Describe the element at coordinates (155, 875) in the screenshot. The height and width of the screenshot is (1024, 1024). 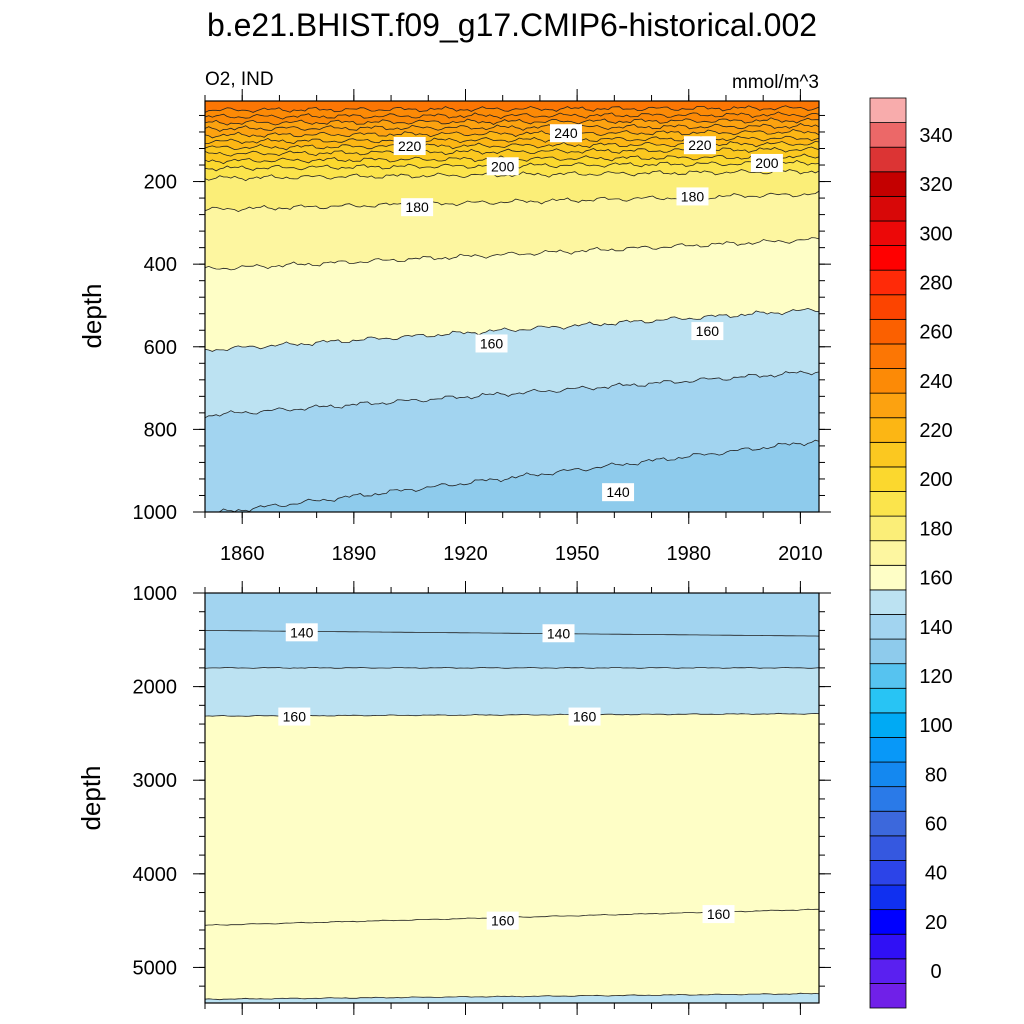
I see `y-tick-label: 4000` at that location.